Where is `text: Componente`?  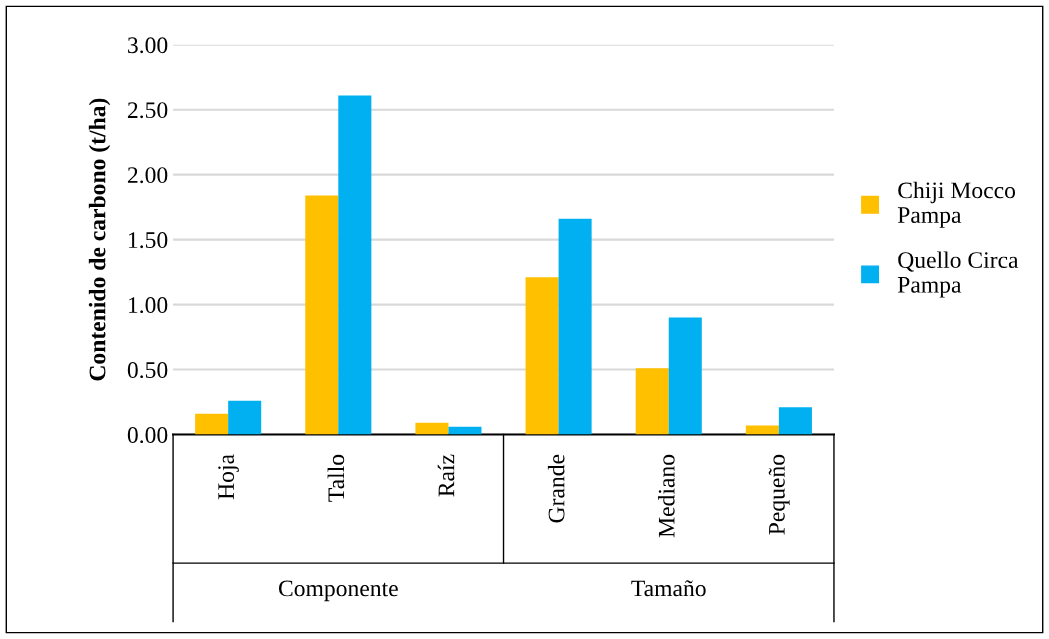 text: Componente is located at coordinates (338, 591).